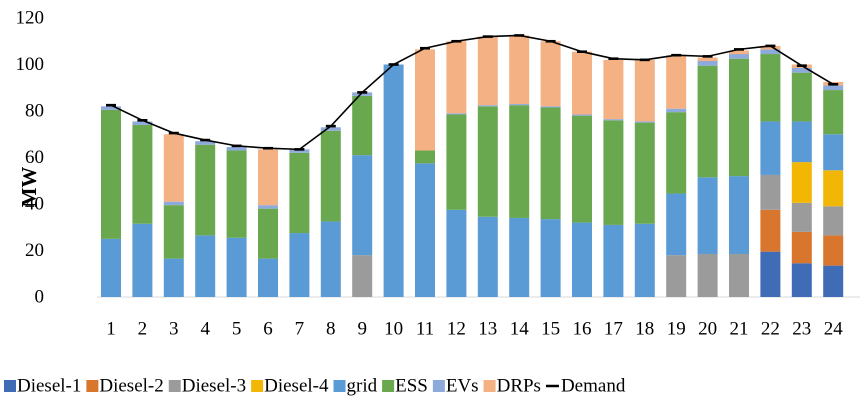 This screenshot has height=402, width=868. What do you see at coordinates (30, 18) in the screenshot?
I see `y-tick-label: 120` at bounding box center [30, 18].